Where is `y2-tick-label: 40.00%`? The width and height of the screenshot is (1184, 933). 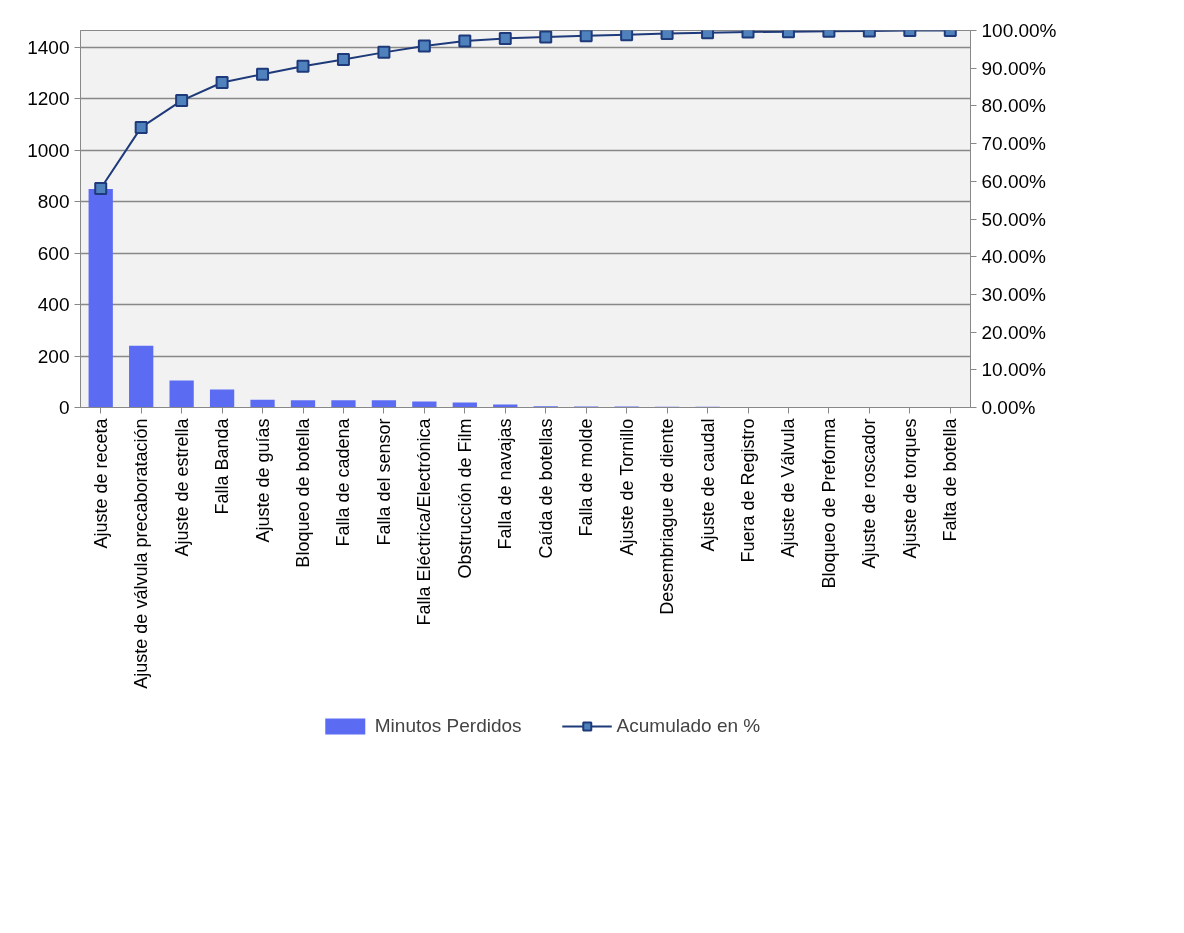 y2-tick-label: 40.00% is located at coordinates (1014, 257).